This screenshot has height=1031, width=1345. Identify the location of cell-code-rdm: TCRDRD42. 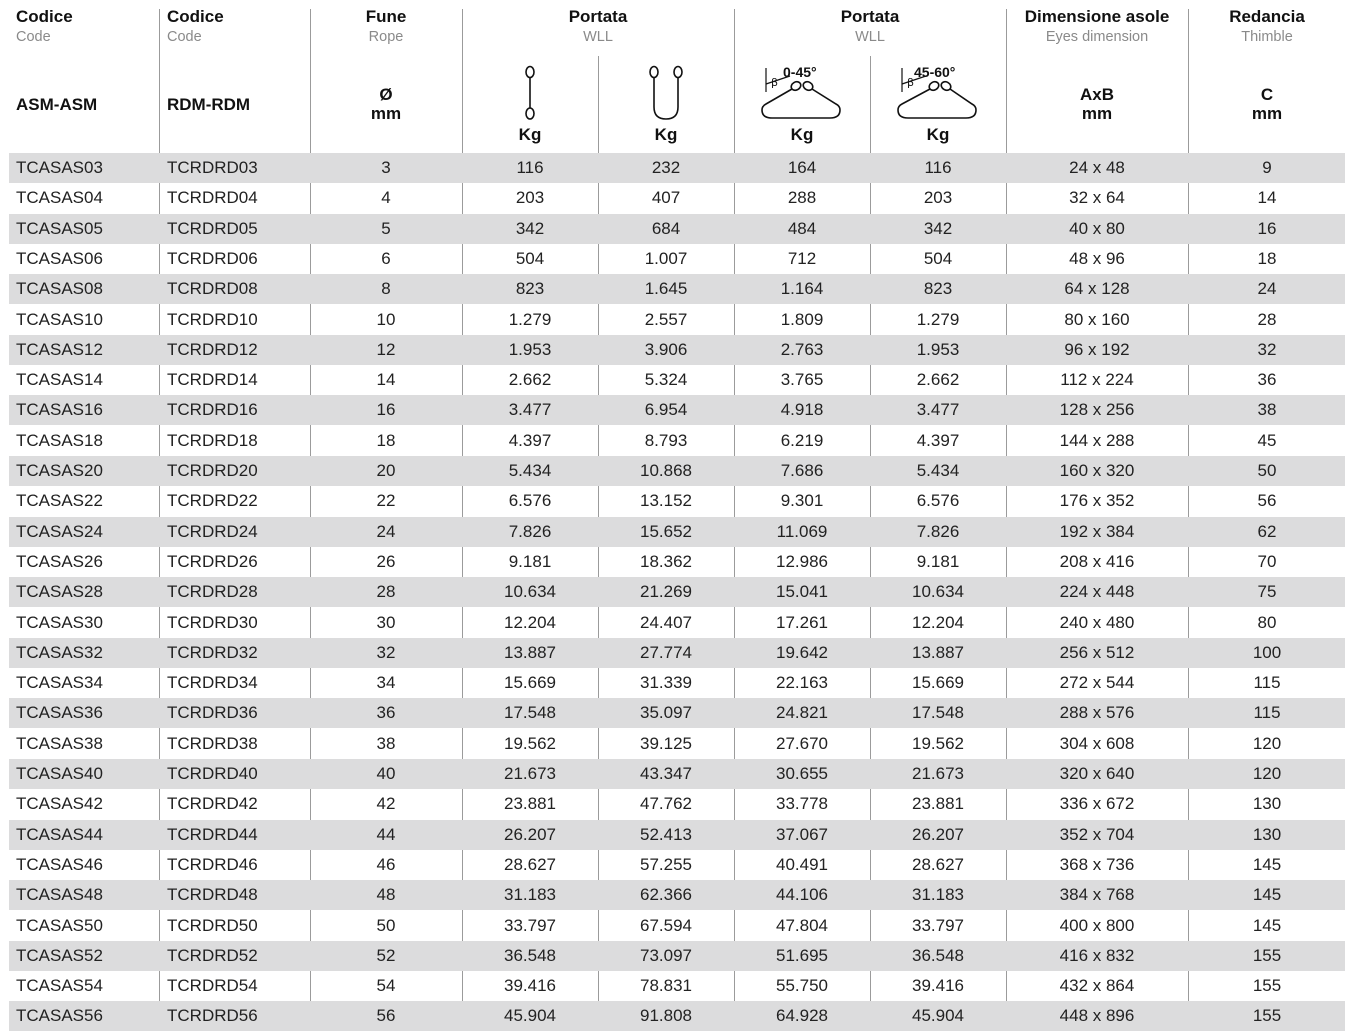
(212, 804).